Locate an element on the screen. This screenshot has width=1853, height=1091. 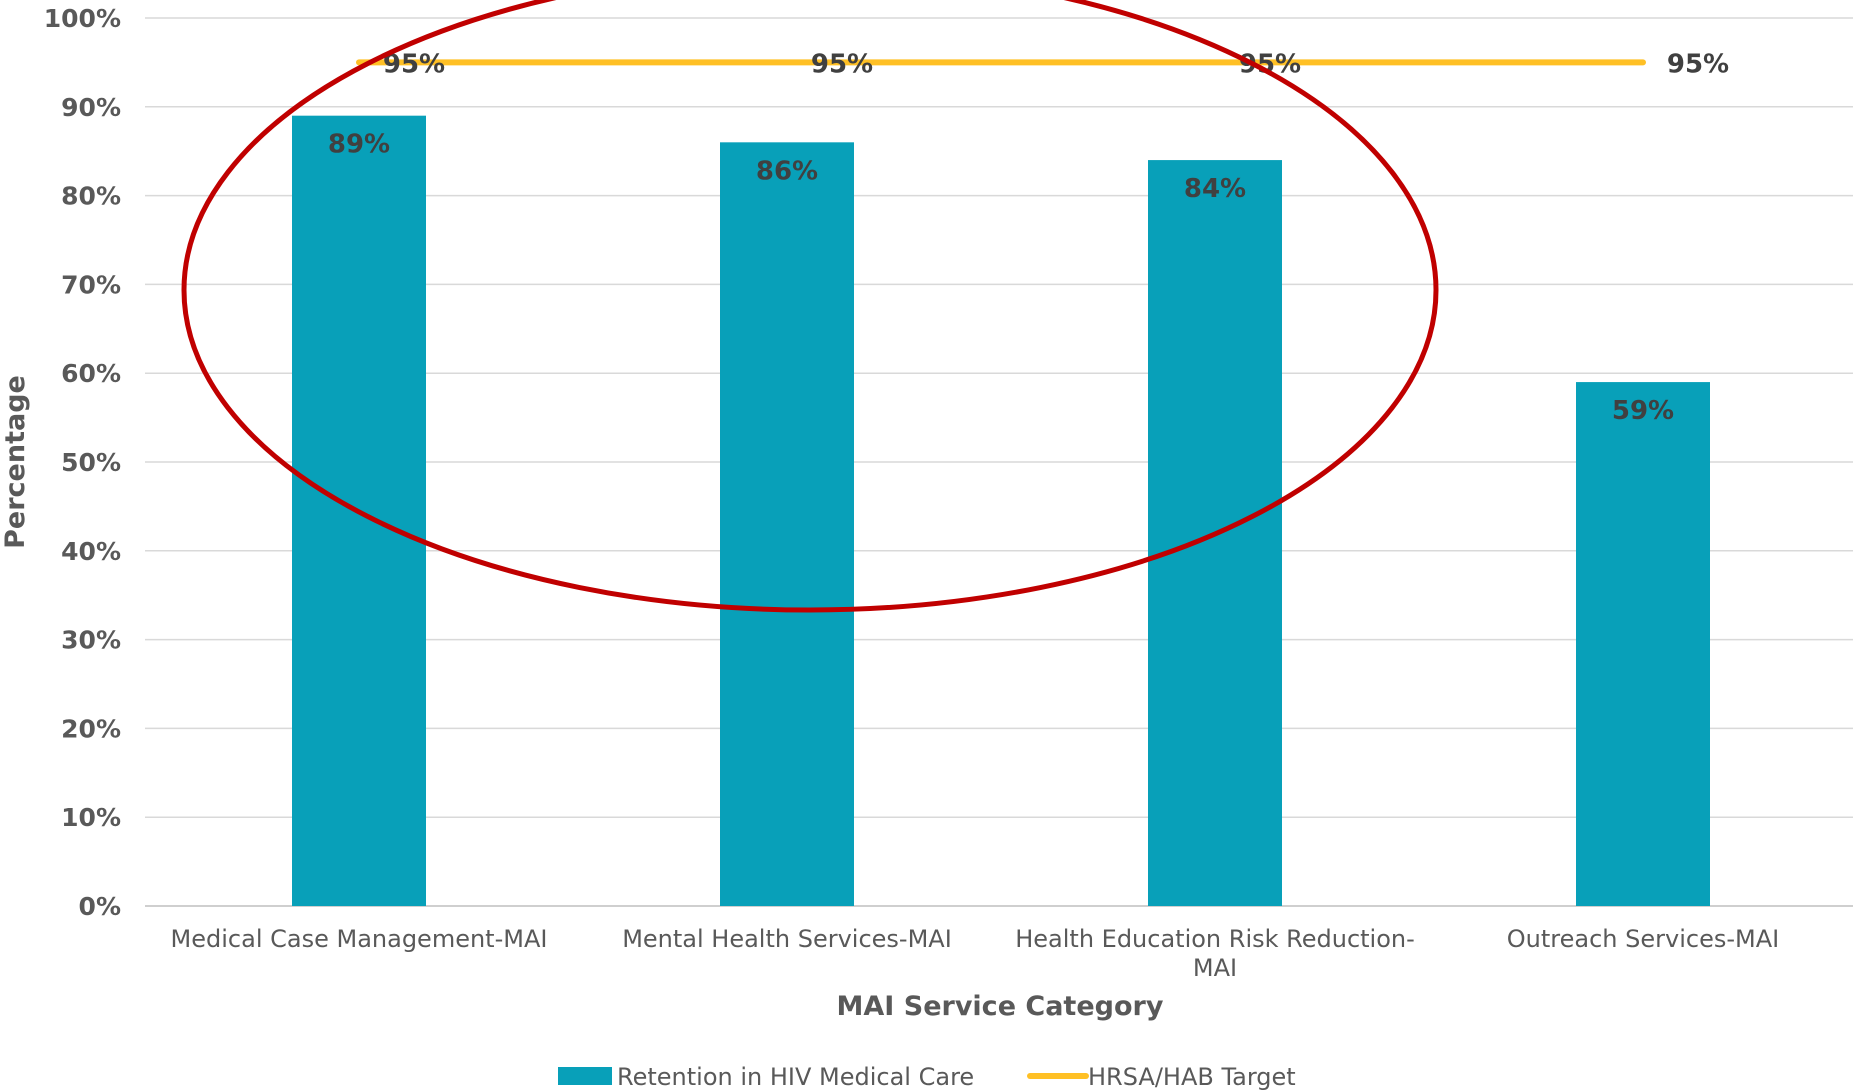
y-tick-label: 0% is located at coordinates (100, 906).